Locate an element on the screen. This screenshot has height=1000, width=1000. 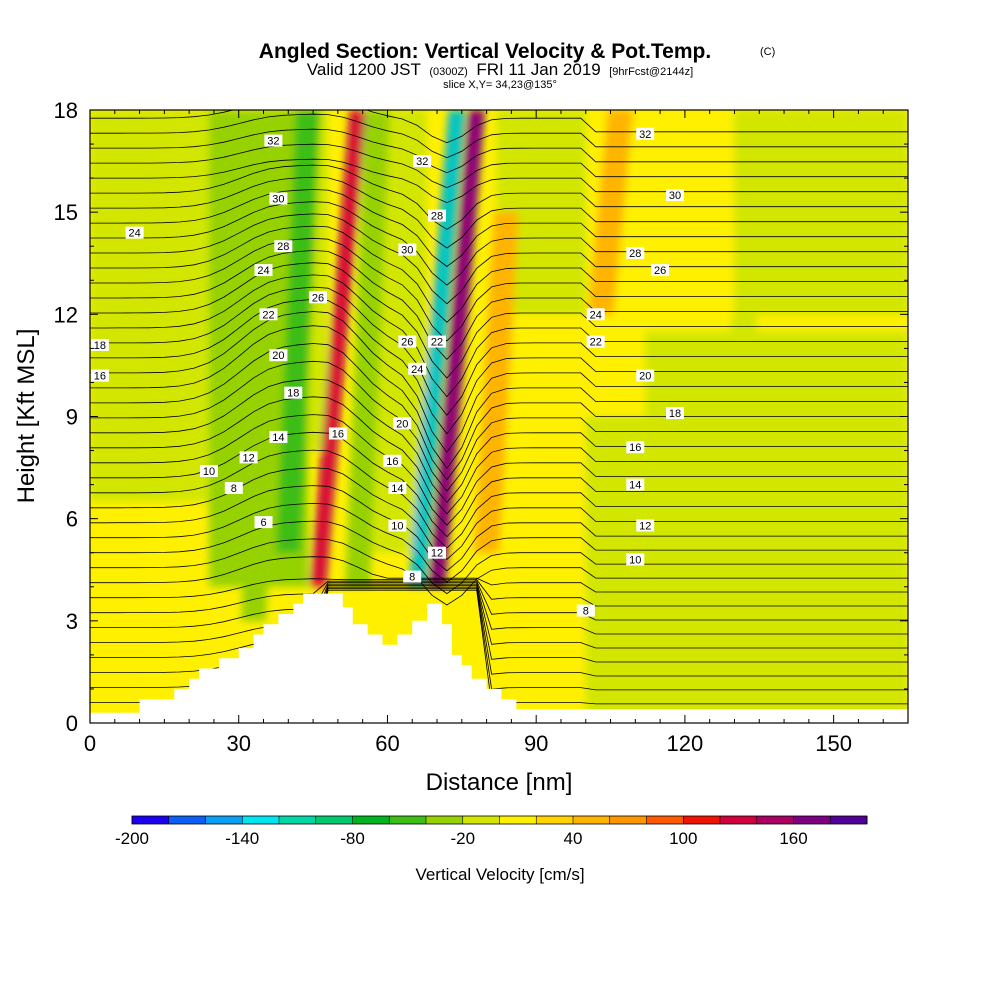
colorbar-tick-label: -140 is located at coordinates (242, 838).